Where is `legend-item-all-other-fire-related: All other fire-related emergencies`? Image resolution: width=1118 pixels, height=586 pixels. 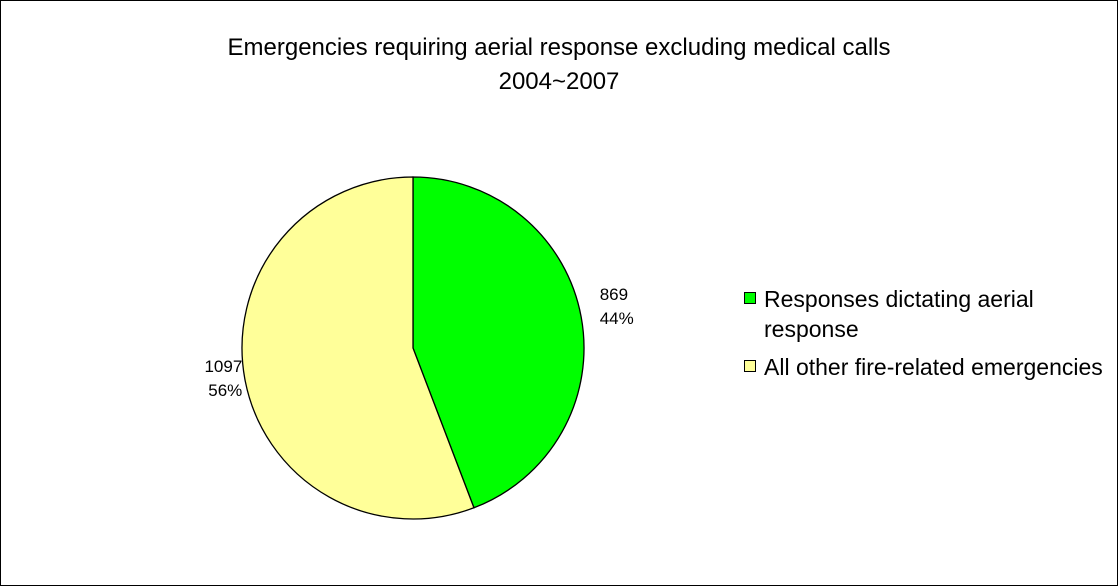 legend-item-all-other-fire-related: All other fire-related emergencies is located at coordinates (924, 367).